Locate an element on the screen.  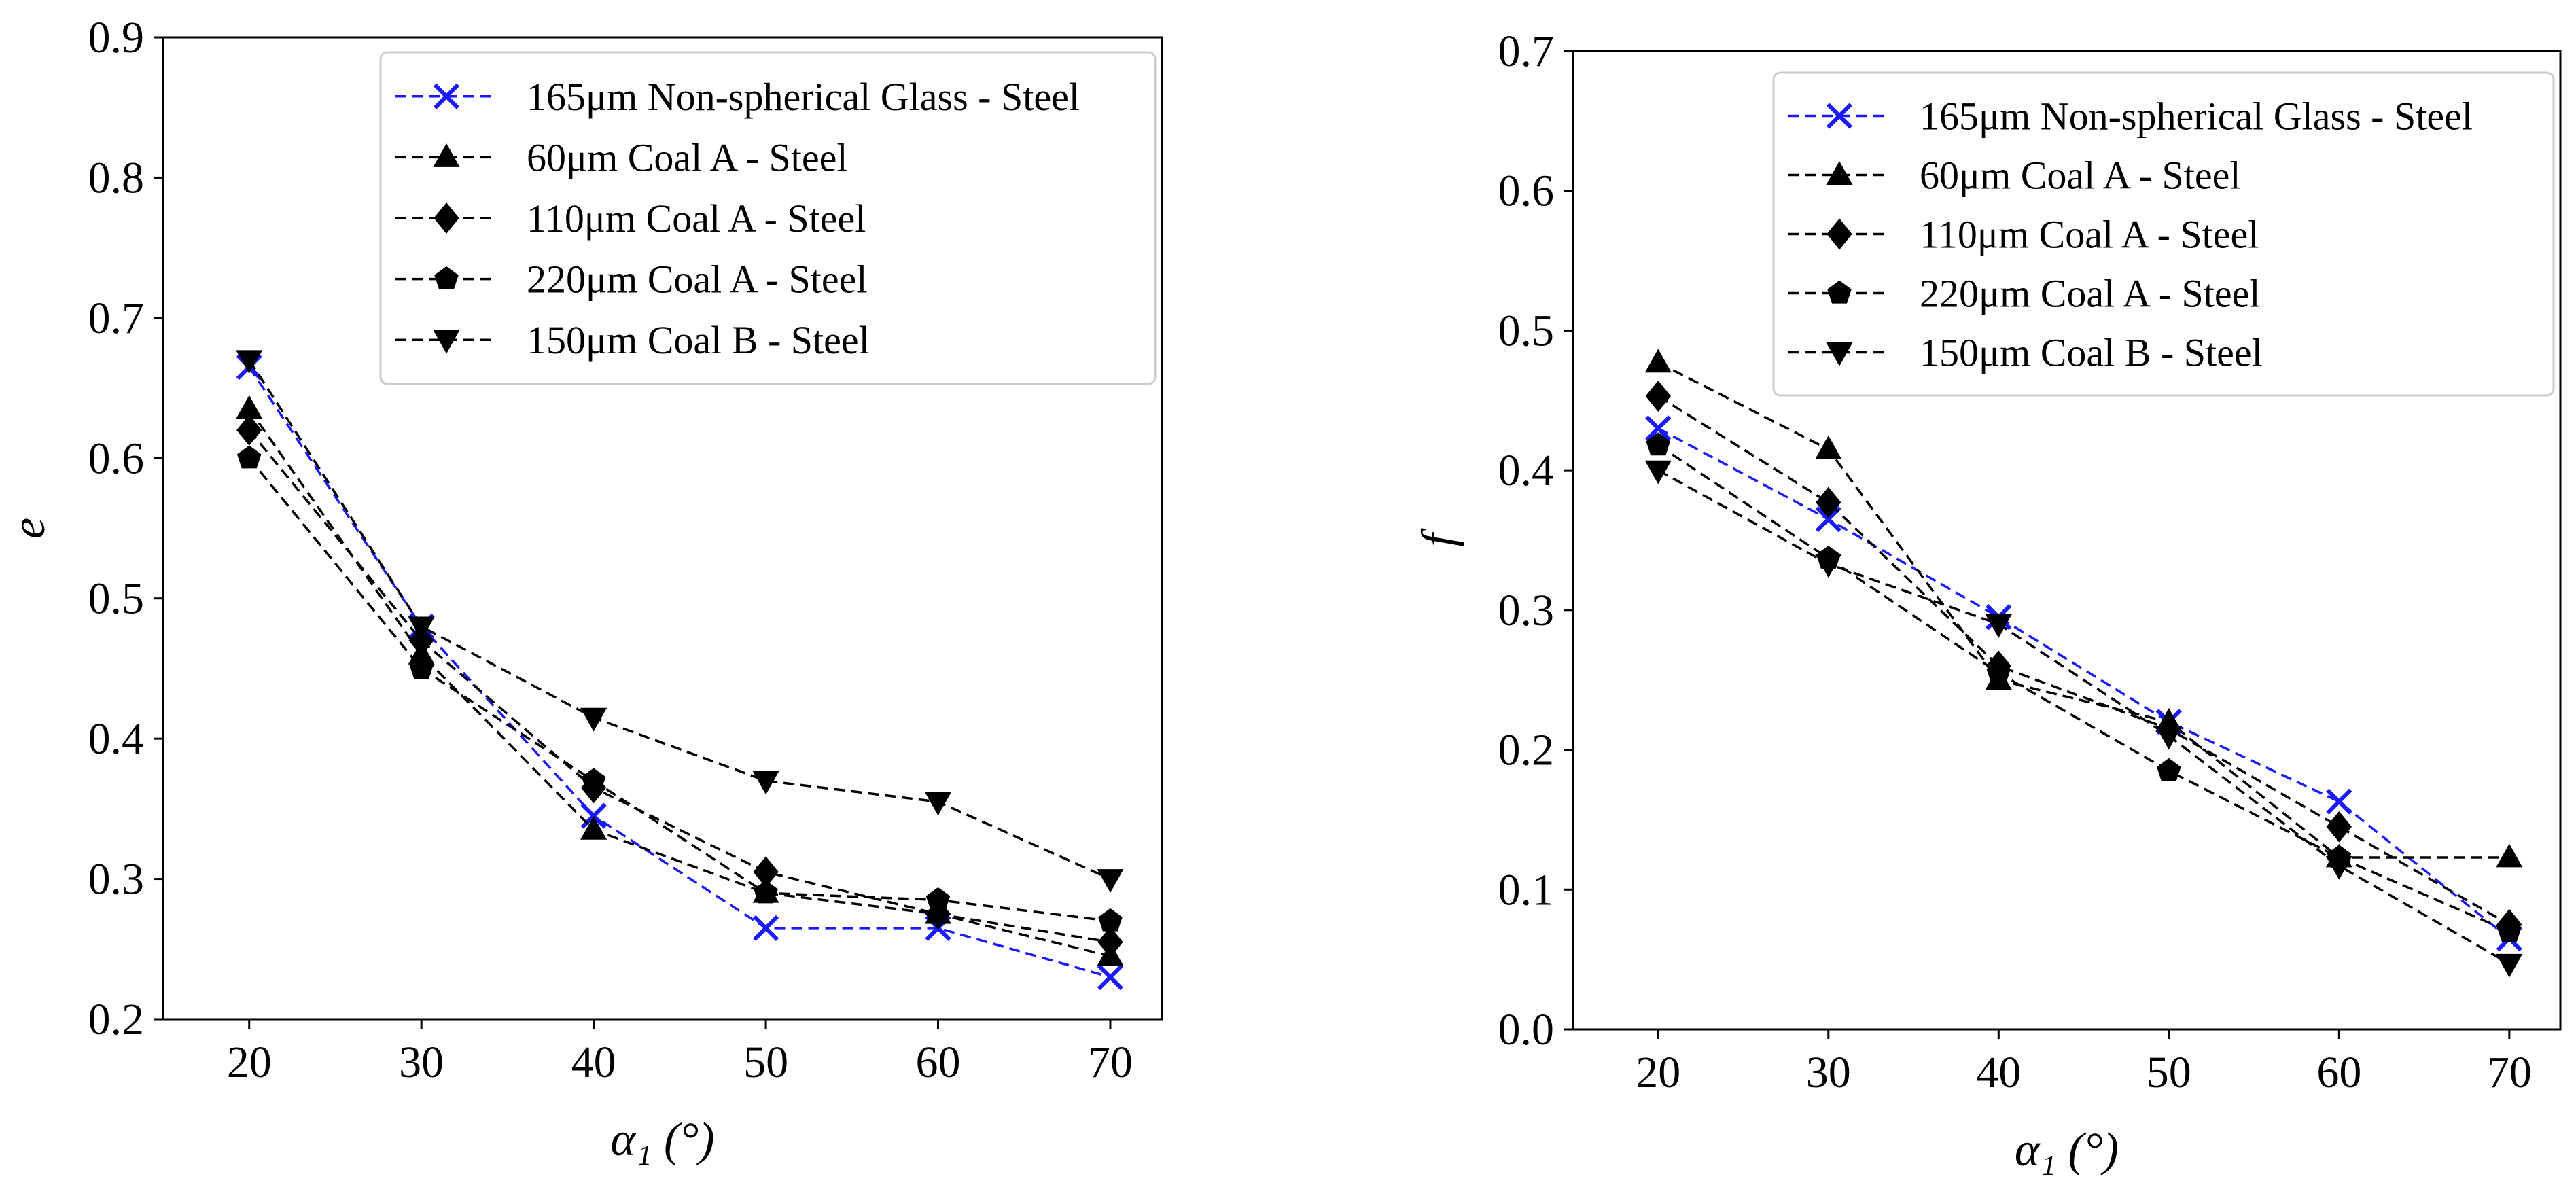
y-axis-label: e is located at coordinates (29, 528).